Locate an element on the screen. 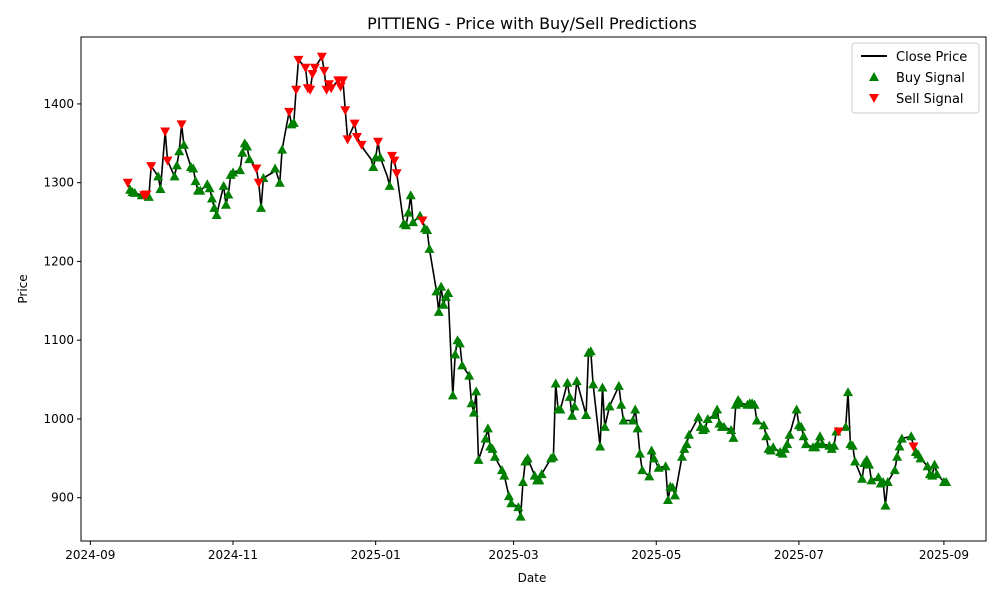 The height and width of the screenshot is (600, 1000). y-tick-label: 1400 is located at coordinates (58, 104).